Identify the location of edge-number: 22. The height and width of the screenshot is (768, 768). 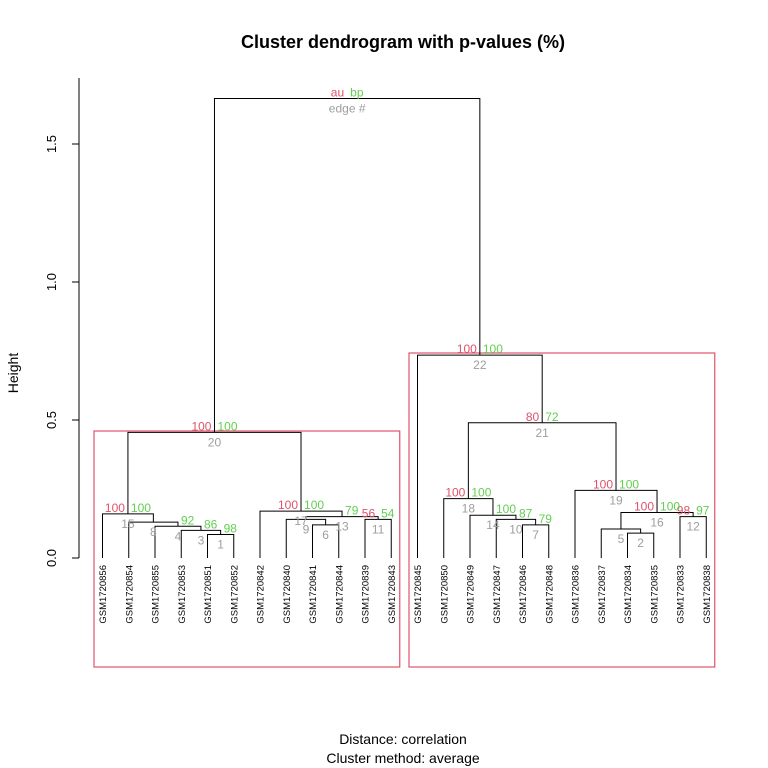
(480, 365).